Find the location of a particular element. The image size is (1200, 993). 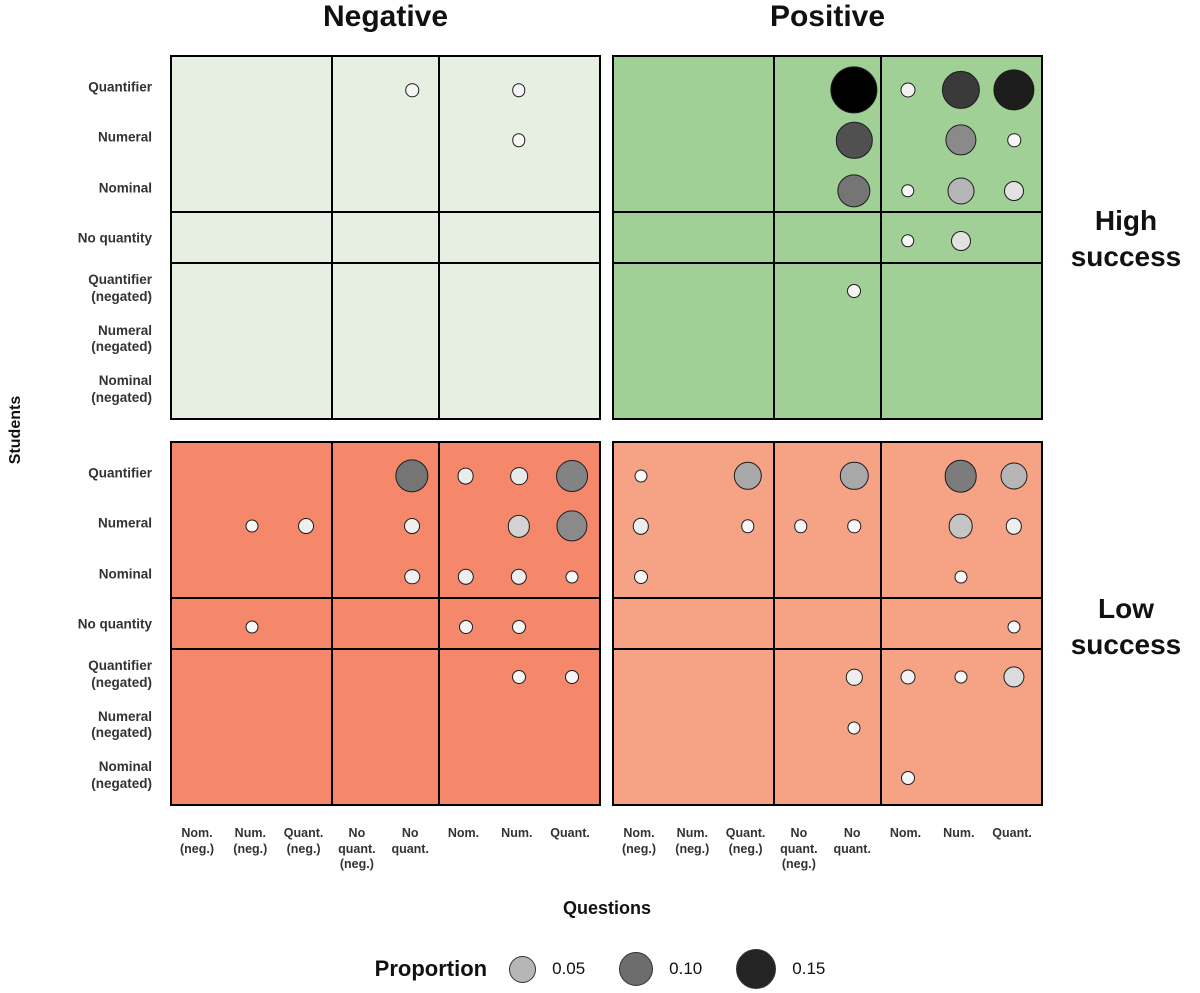

y-tick-label: Nominal is located at coordinates (125, 188).